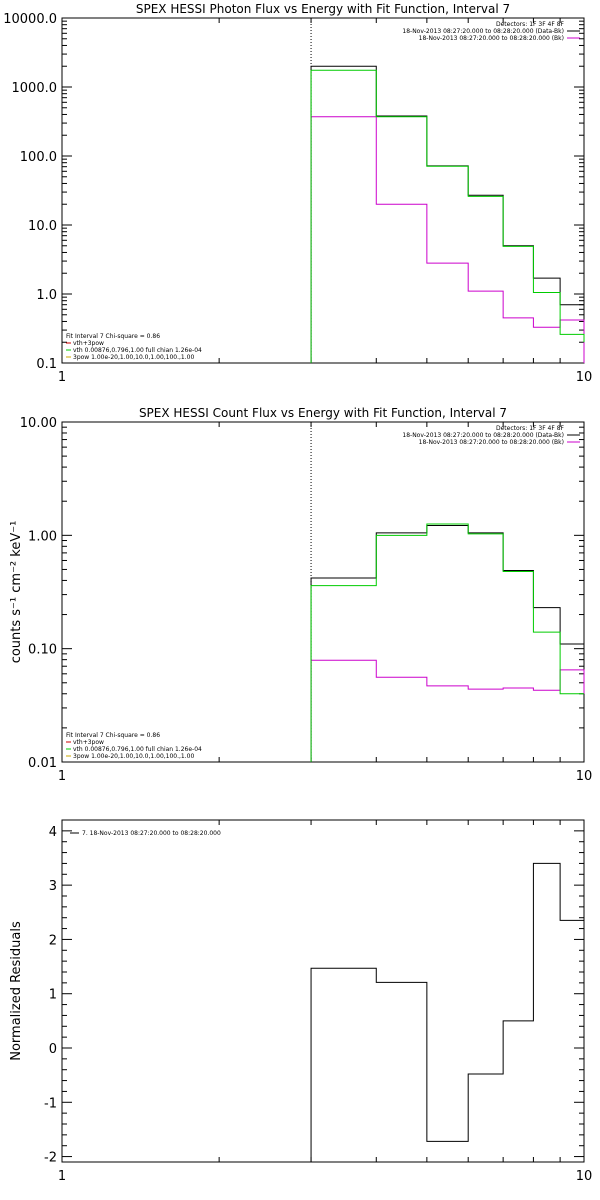 Image resolution: width=600 pixels, height=1200 pixels. What do you see at coordinates (447, 1012) in the screenshot?
I see `series-7-18-nov-2013-08-27-20-000-to-08-28-20-000-step-line` at bounding box center [447, 1012].